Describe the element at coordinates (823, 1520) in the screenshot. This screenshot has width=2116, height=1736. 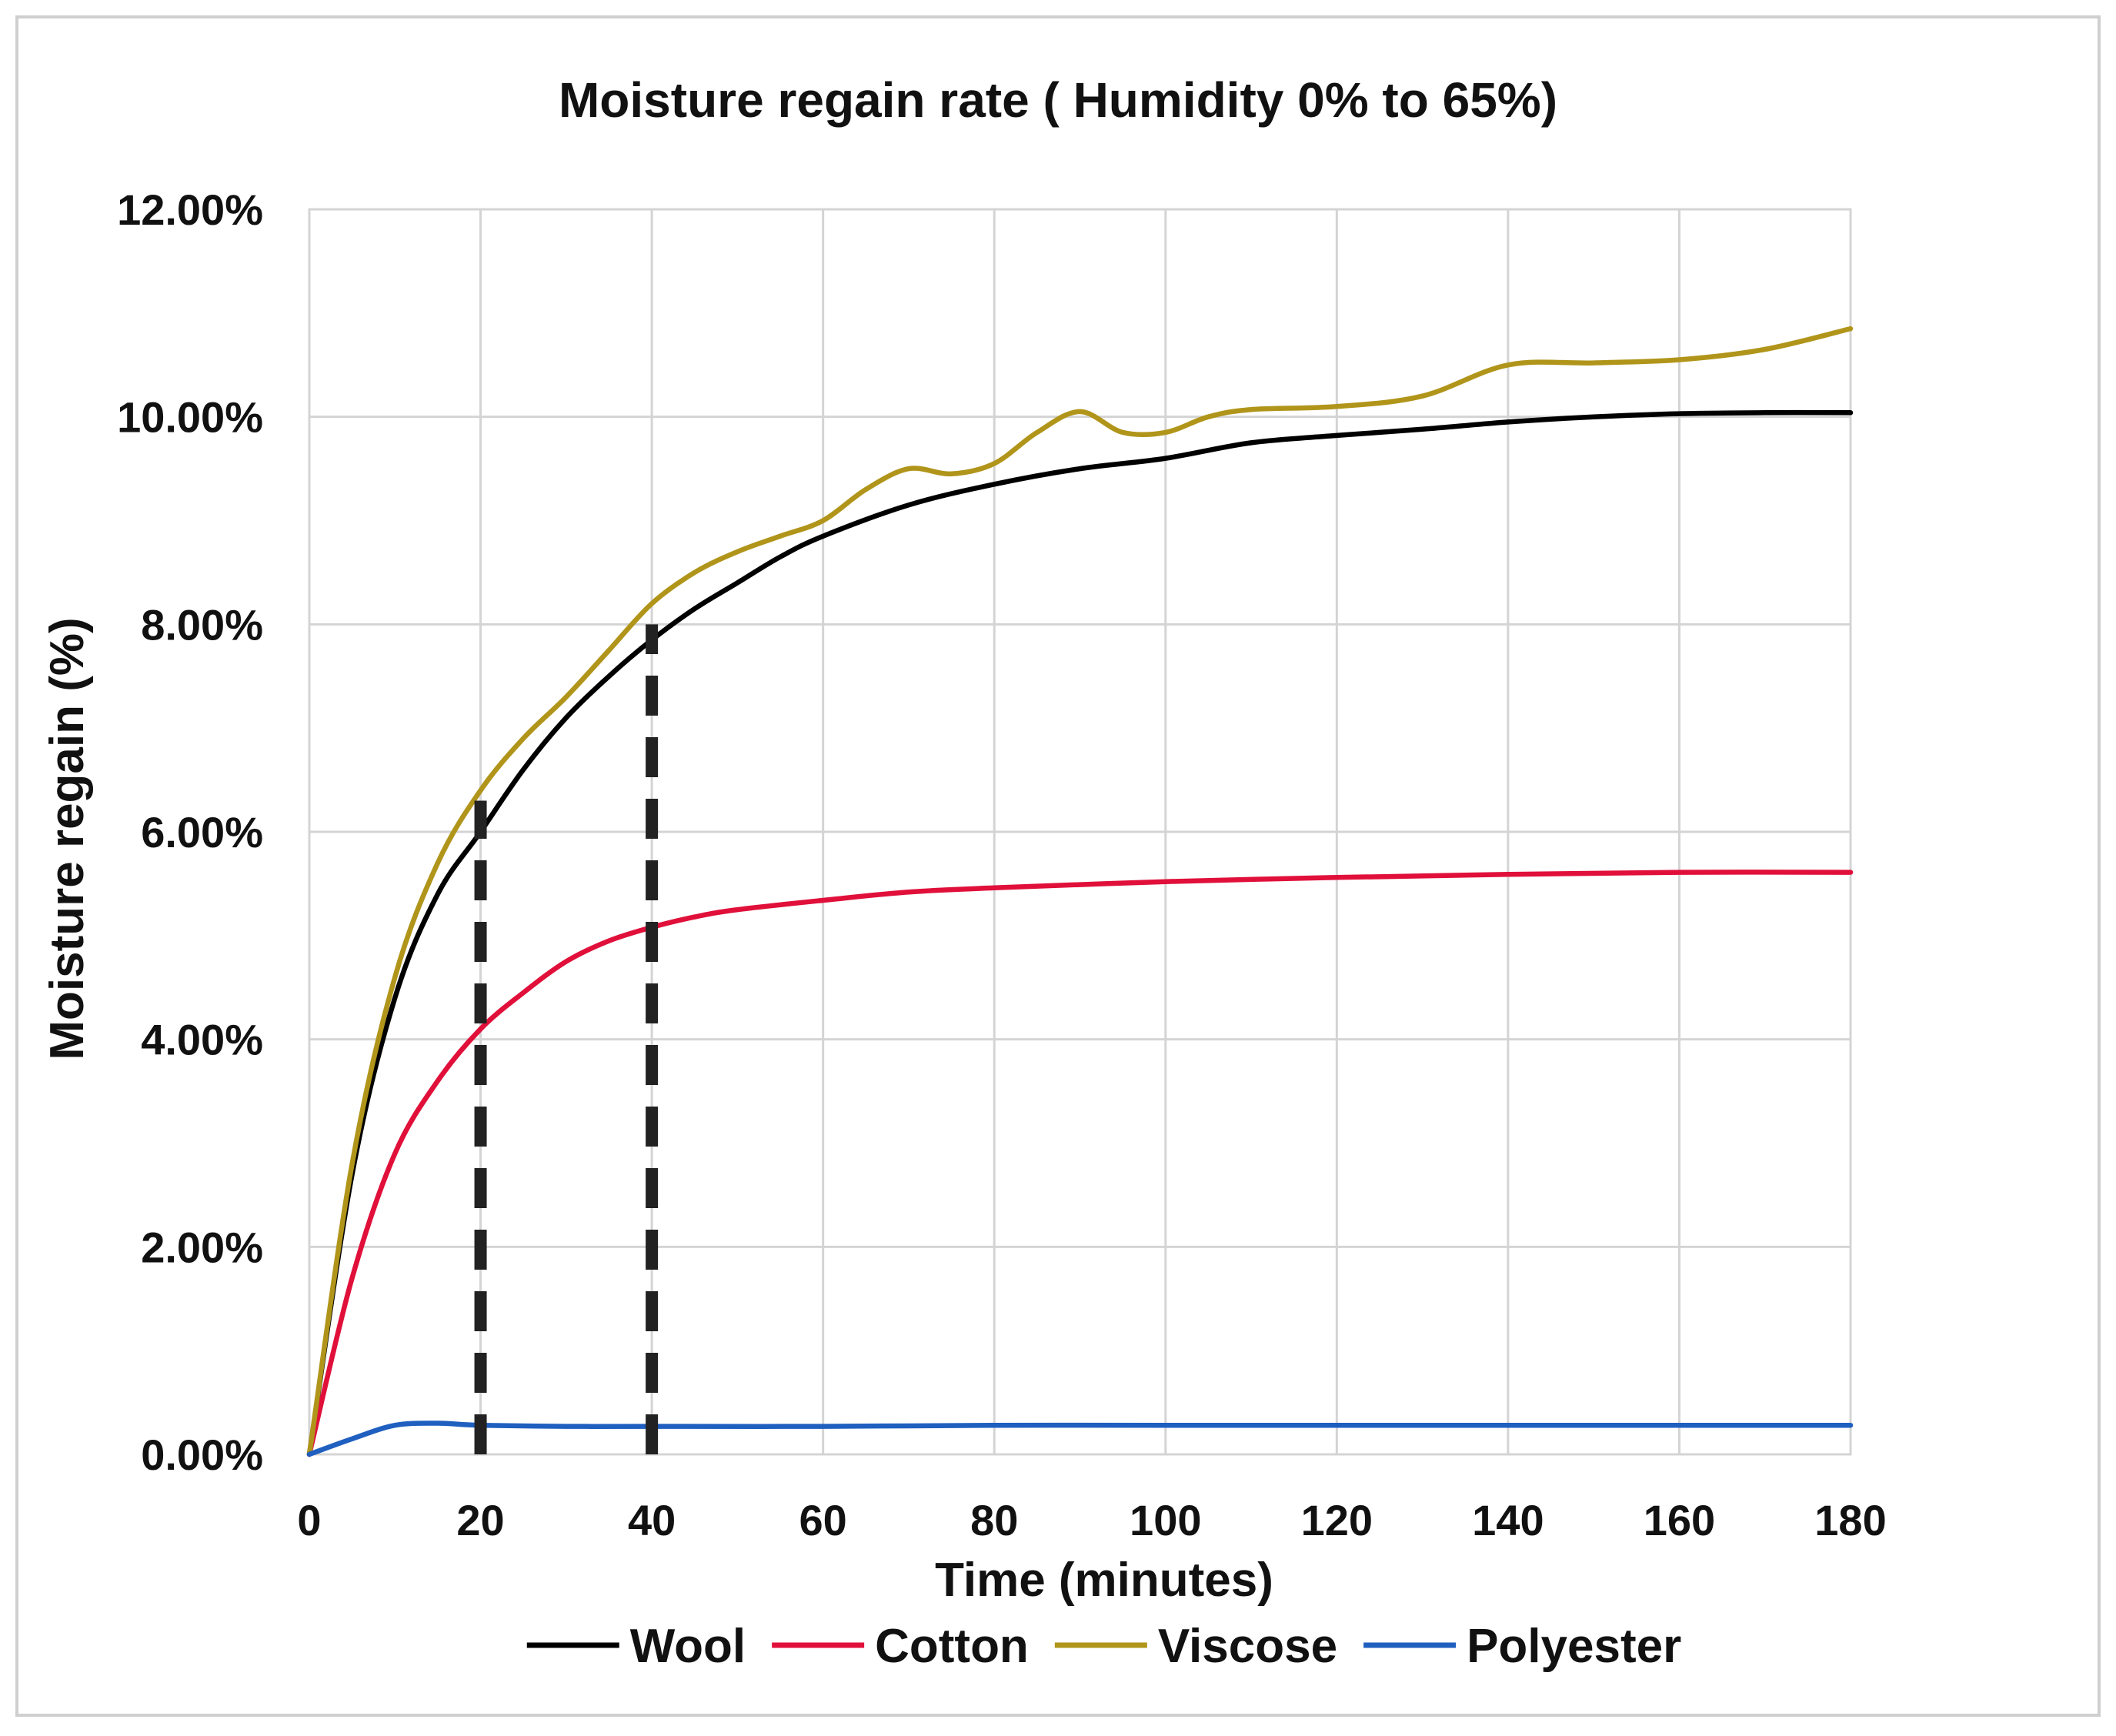
I see `x-tick-label: 60` at that location.